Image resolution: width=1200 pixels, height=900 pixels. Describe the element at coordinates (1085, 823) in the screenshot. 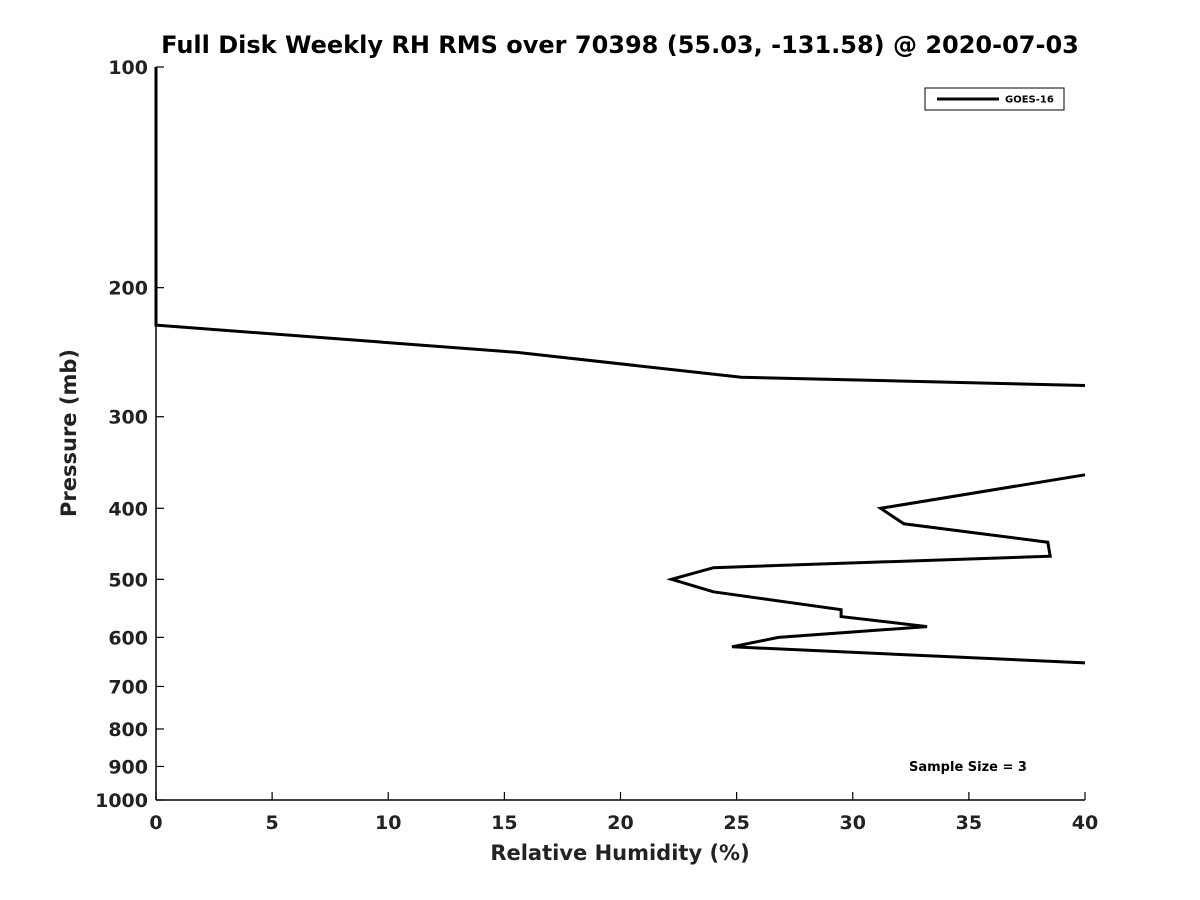

I see `x-tick-label: 40` at that location.